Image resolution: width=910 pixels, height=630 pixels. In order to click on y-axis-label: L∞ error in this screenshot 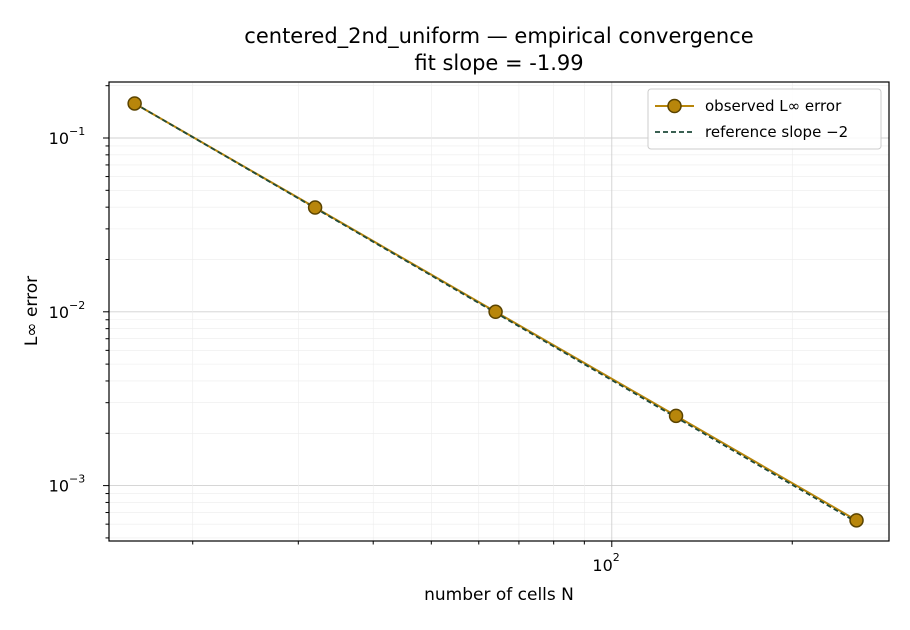, I will do `click(32, 311)`.